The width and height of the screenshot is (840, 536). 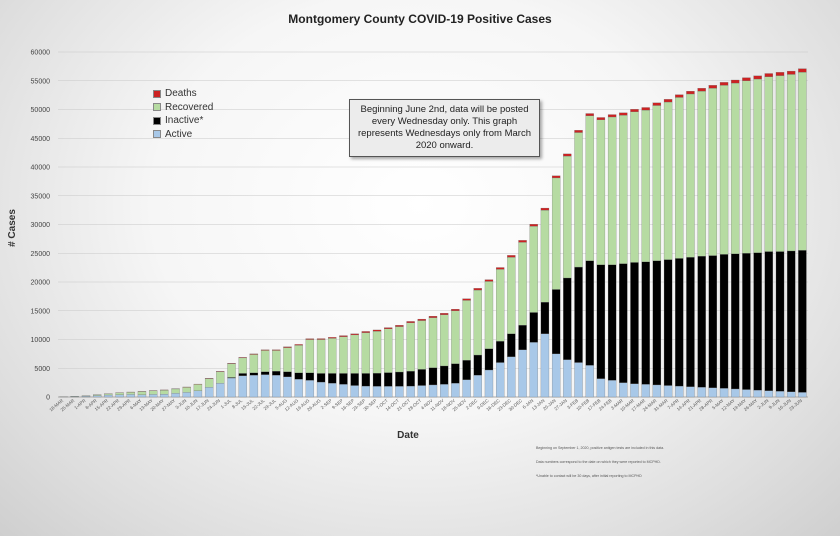 What do you see at coordinates (41, 139) in the screenshot?
I see `y-tick-label: 45000` at bounding box center [41, 139].